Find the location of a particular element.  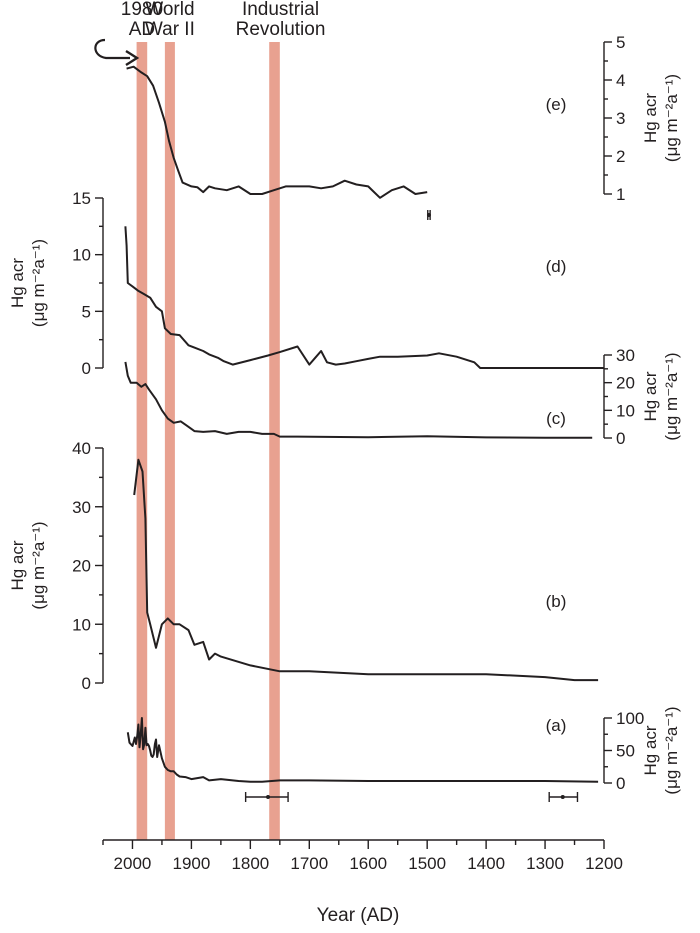

x-tick-label-0: 2000 is located at coordinates (133, 863).